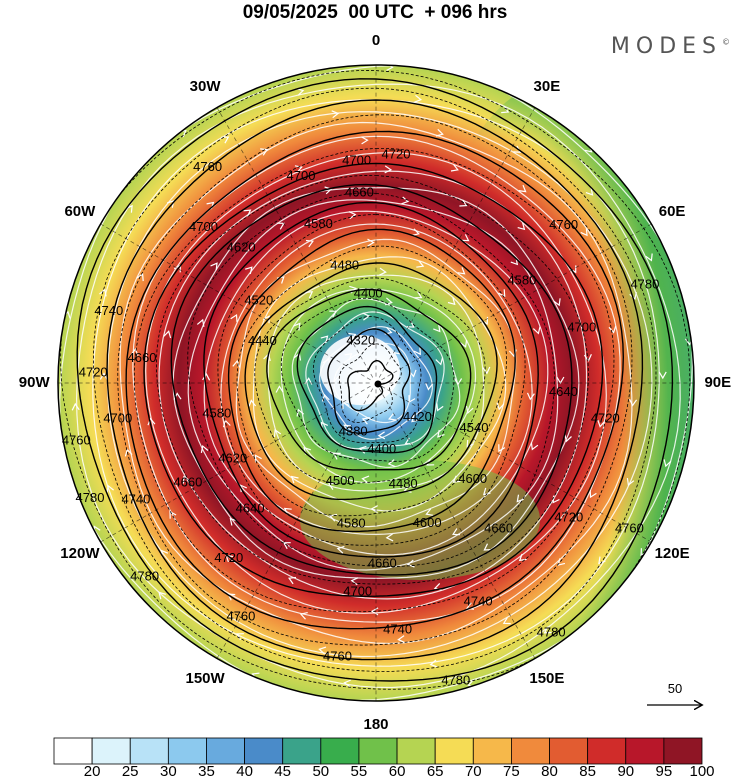  I want to click on longitude-label: 90W, so click(35, 382).